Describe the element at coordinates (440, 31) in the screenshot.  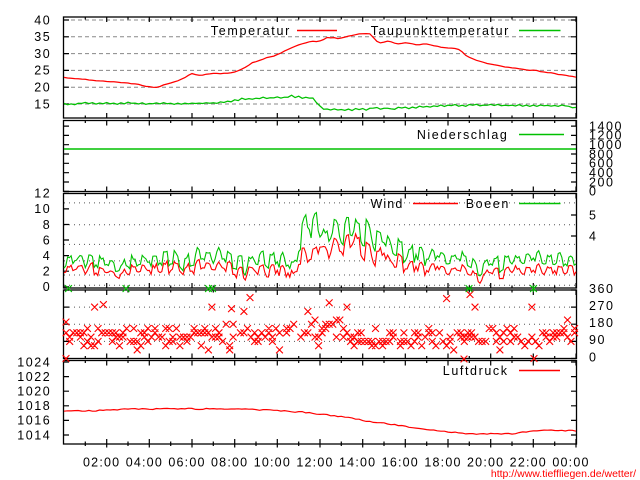
I see `svg-text: Taupunkttemperatur` at that location.